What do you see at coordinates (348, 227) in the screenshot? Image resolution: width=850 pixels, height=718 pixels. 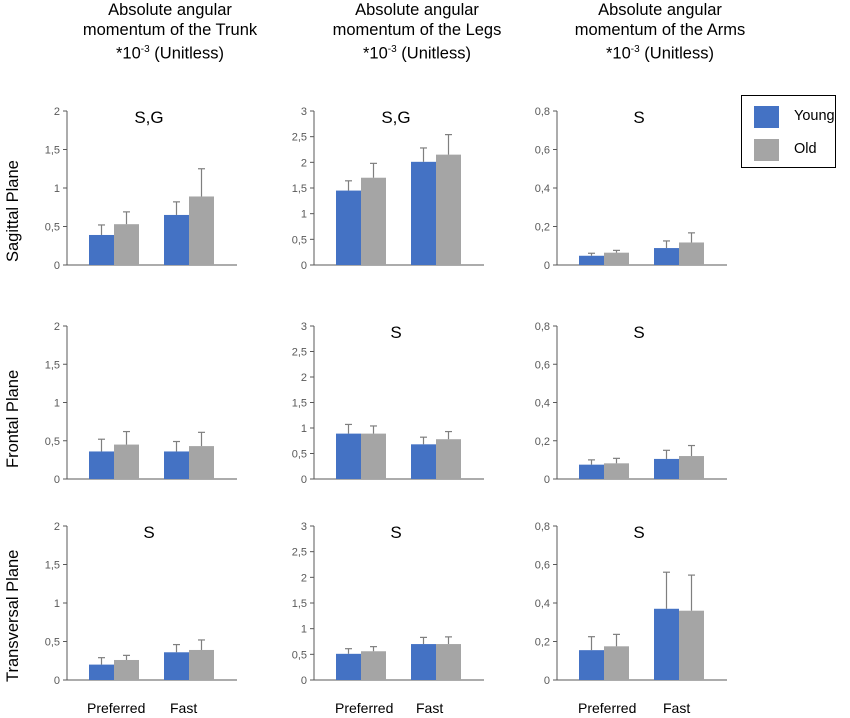 I see `bar-young-preferred-r1c2` at bounding box center [348, 227].